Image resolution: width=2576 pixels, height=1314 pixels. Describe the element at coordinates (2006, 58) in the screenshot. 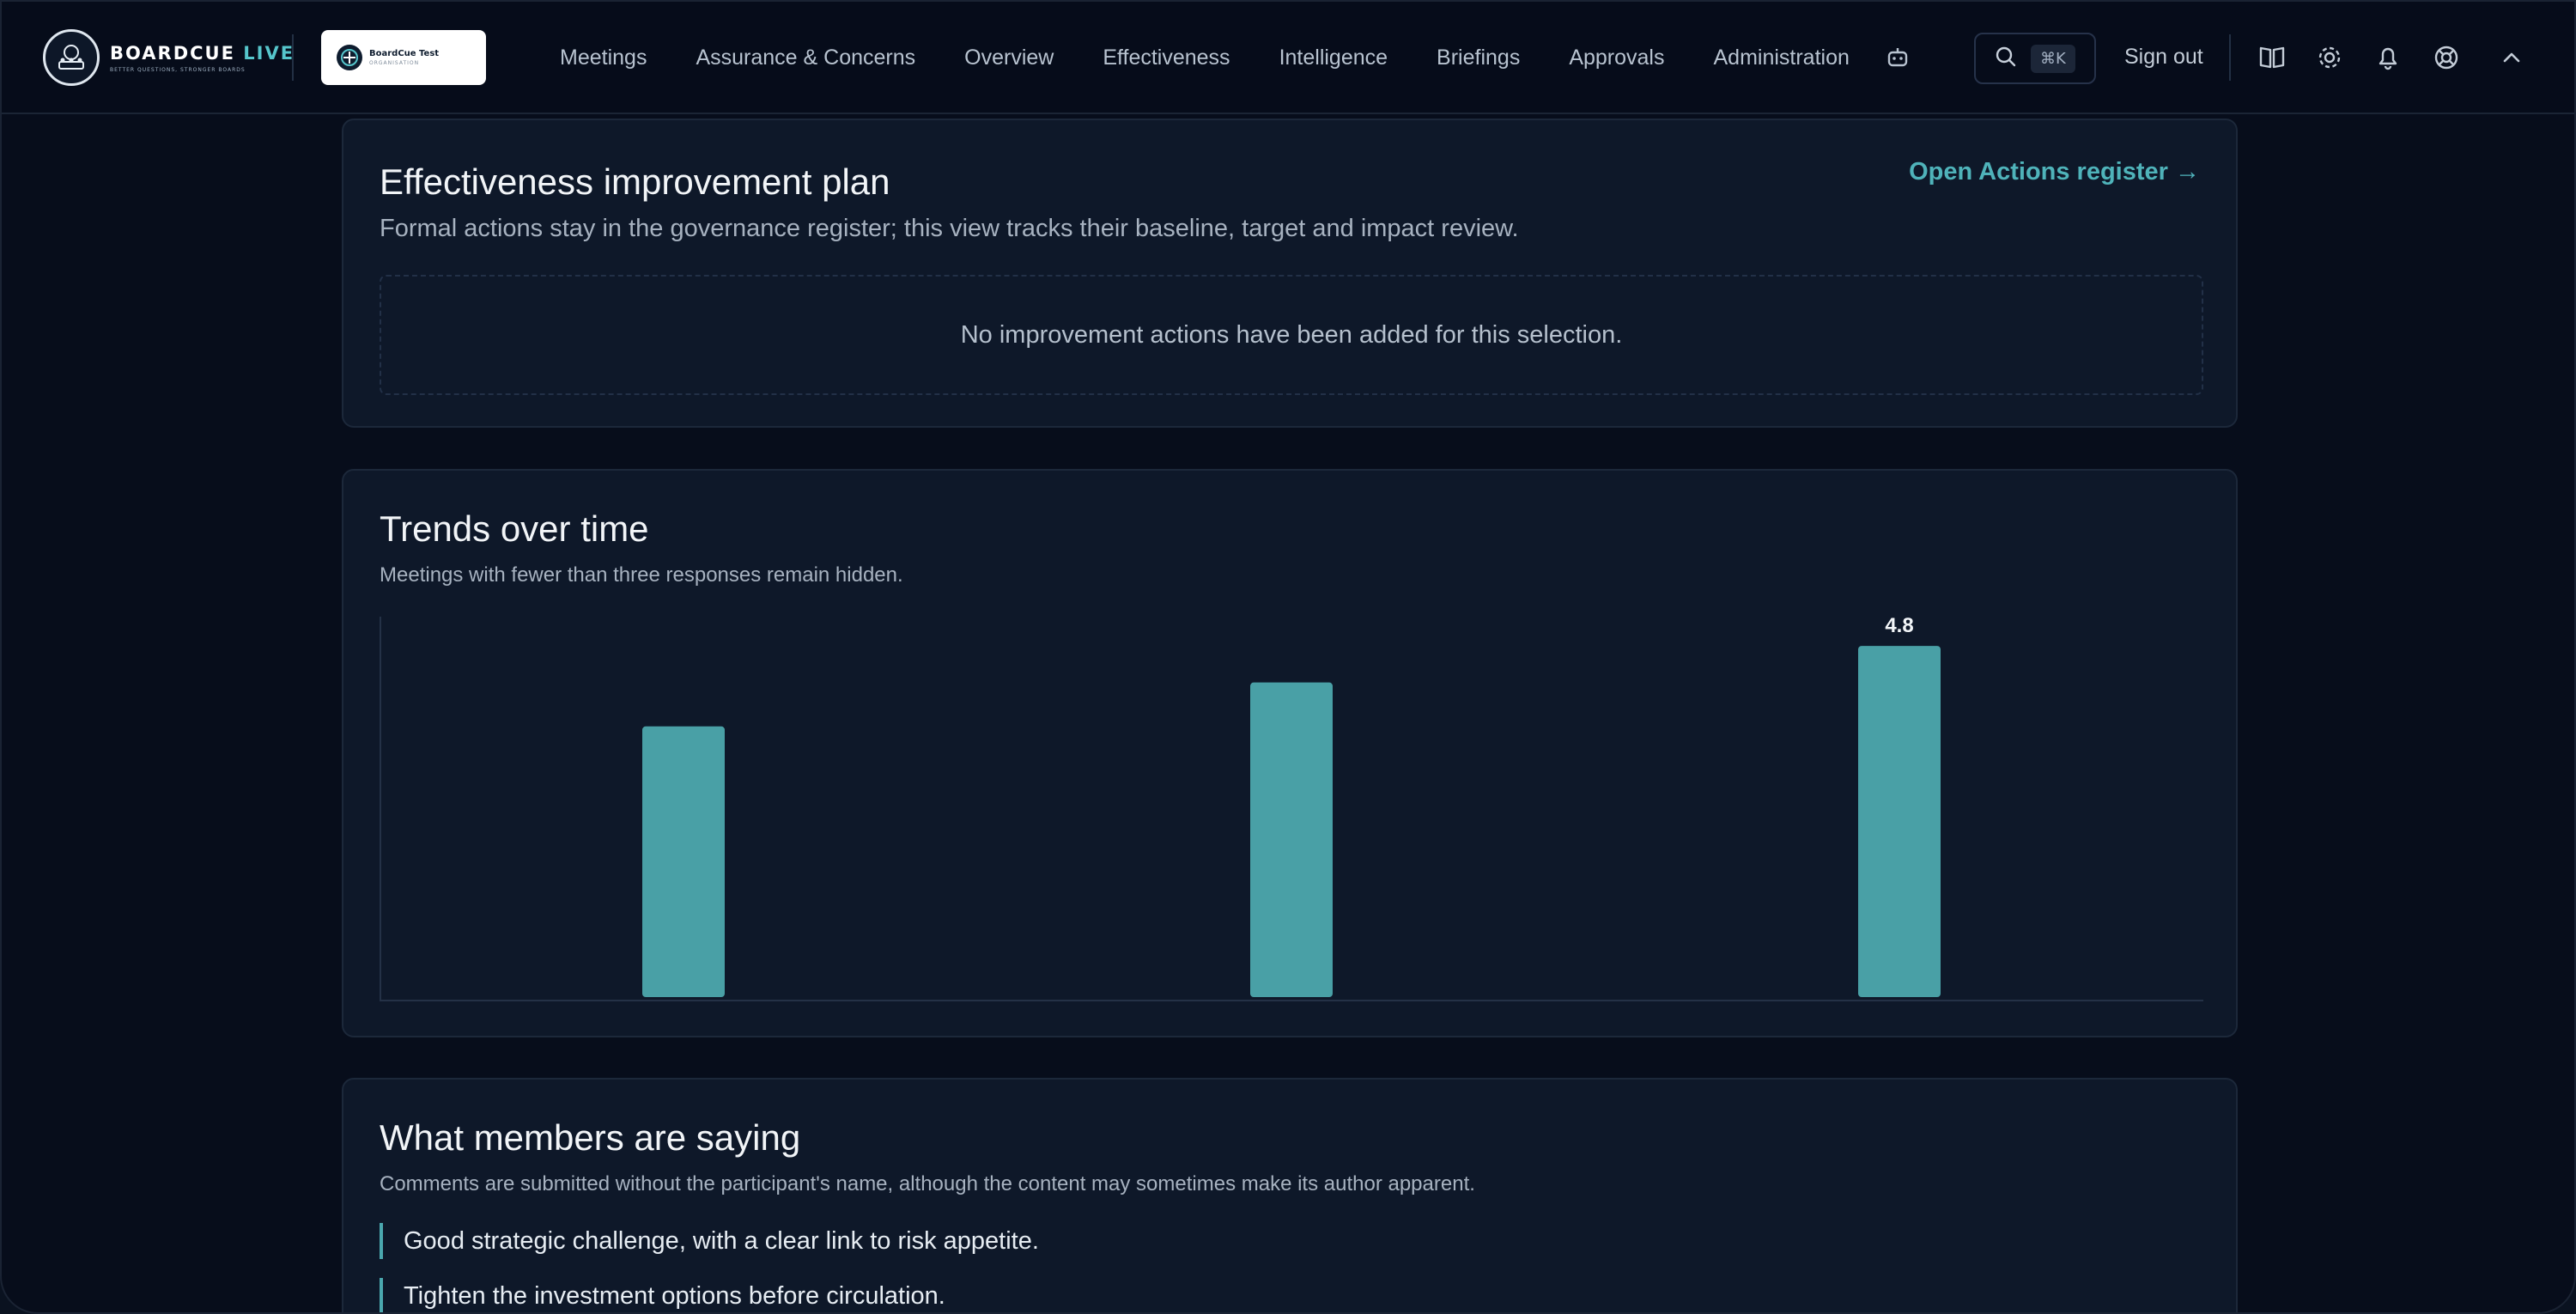

I see `search-icon` at that location.